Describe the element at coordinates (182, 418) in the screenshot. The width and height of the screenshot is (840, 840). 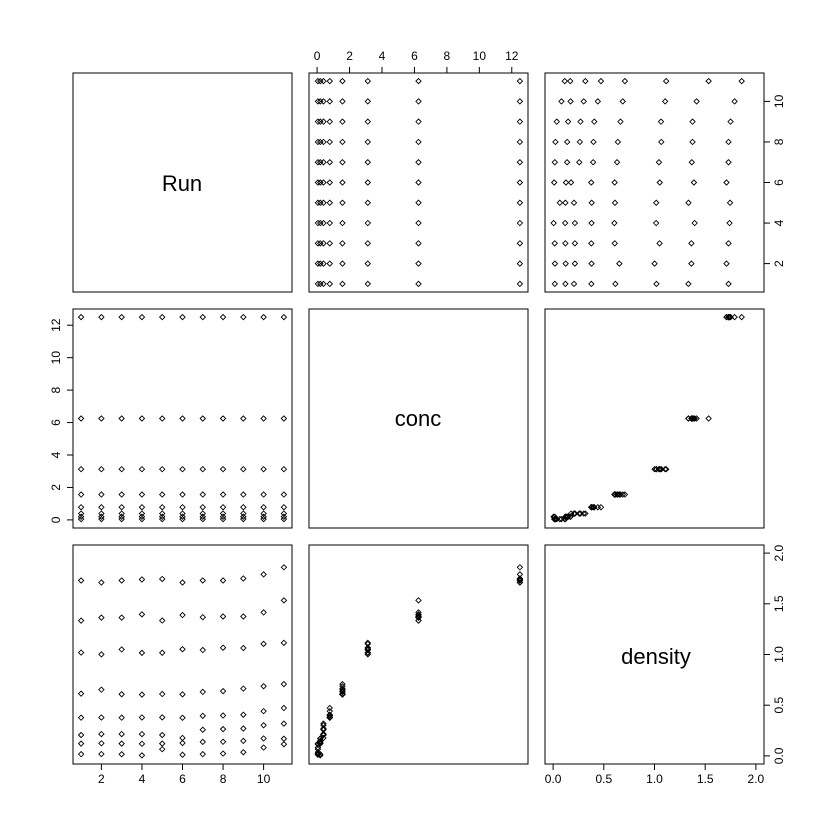
I see `panel-conc-vs-run` at that location.